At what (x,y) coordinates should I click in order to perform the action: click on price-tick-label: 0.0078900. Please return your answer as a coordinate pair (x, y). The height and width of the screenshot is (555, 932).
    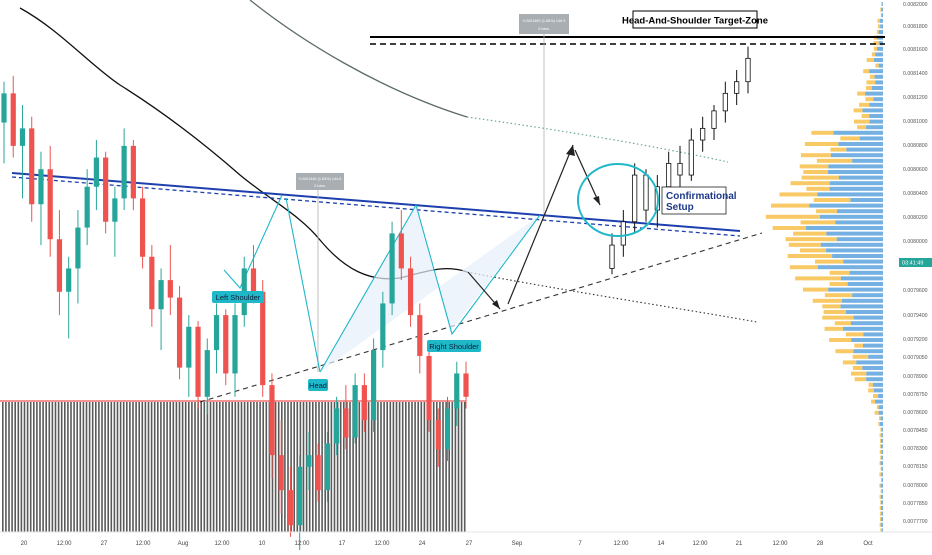
    Looking at the image, I should click on (915, 377).